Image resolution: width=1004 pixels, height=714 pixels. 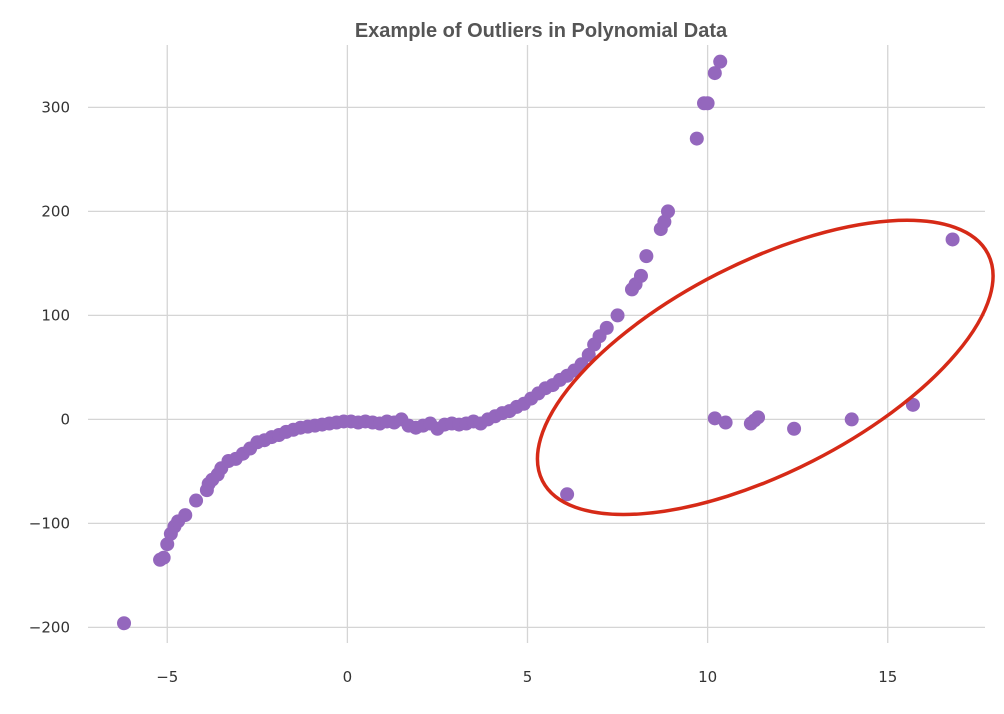 What do you see at coordinates (55, 211) in the screenshot?
I see `y-tick-label: 200` at bounding box center [55, 211].